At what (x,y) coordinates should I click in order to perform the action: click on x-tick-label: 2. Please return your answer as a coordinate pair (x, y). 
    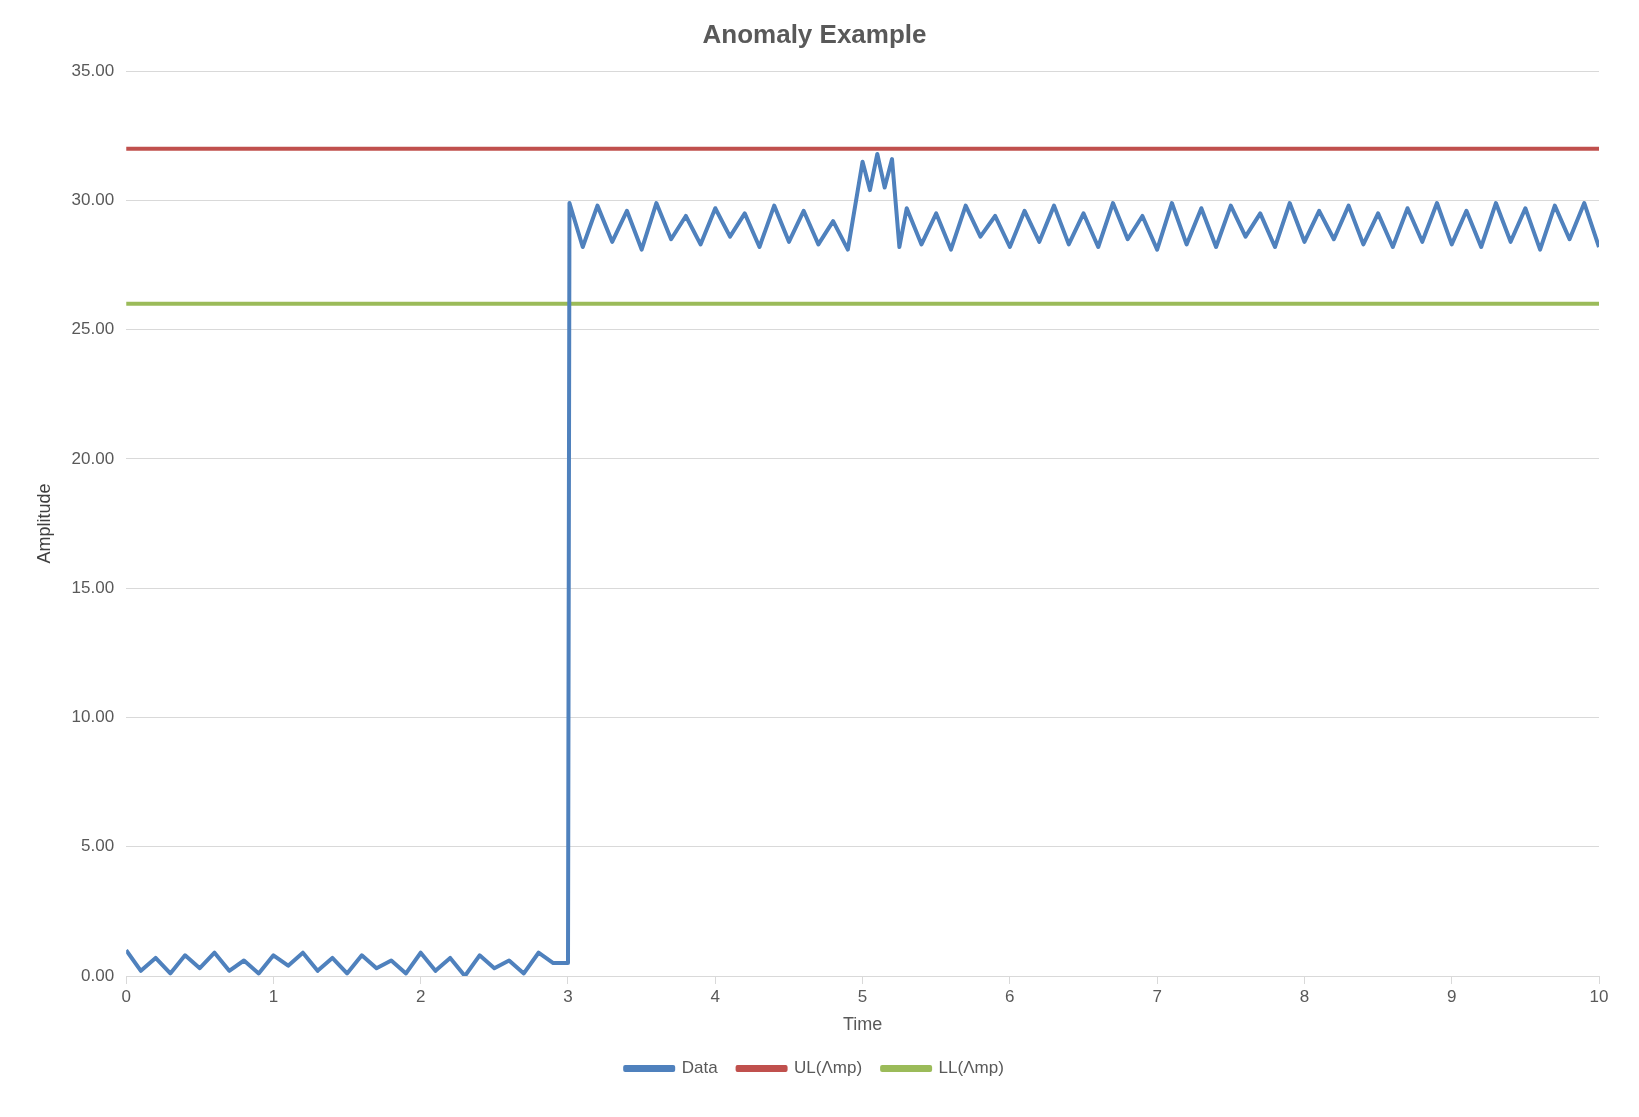
    Looking at the image, I should click on (420, 996).